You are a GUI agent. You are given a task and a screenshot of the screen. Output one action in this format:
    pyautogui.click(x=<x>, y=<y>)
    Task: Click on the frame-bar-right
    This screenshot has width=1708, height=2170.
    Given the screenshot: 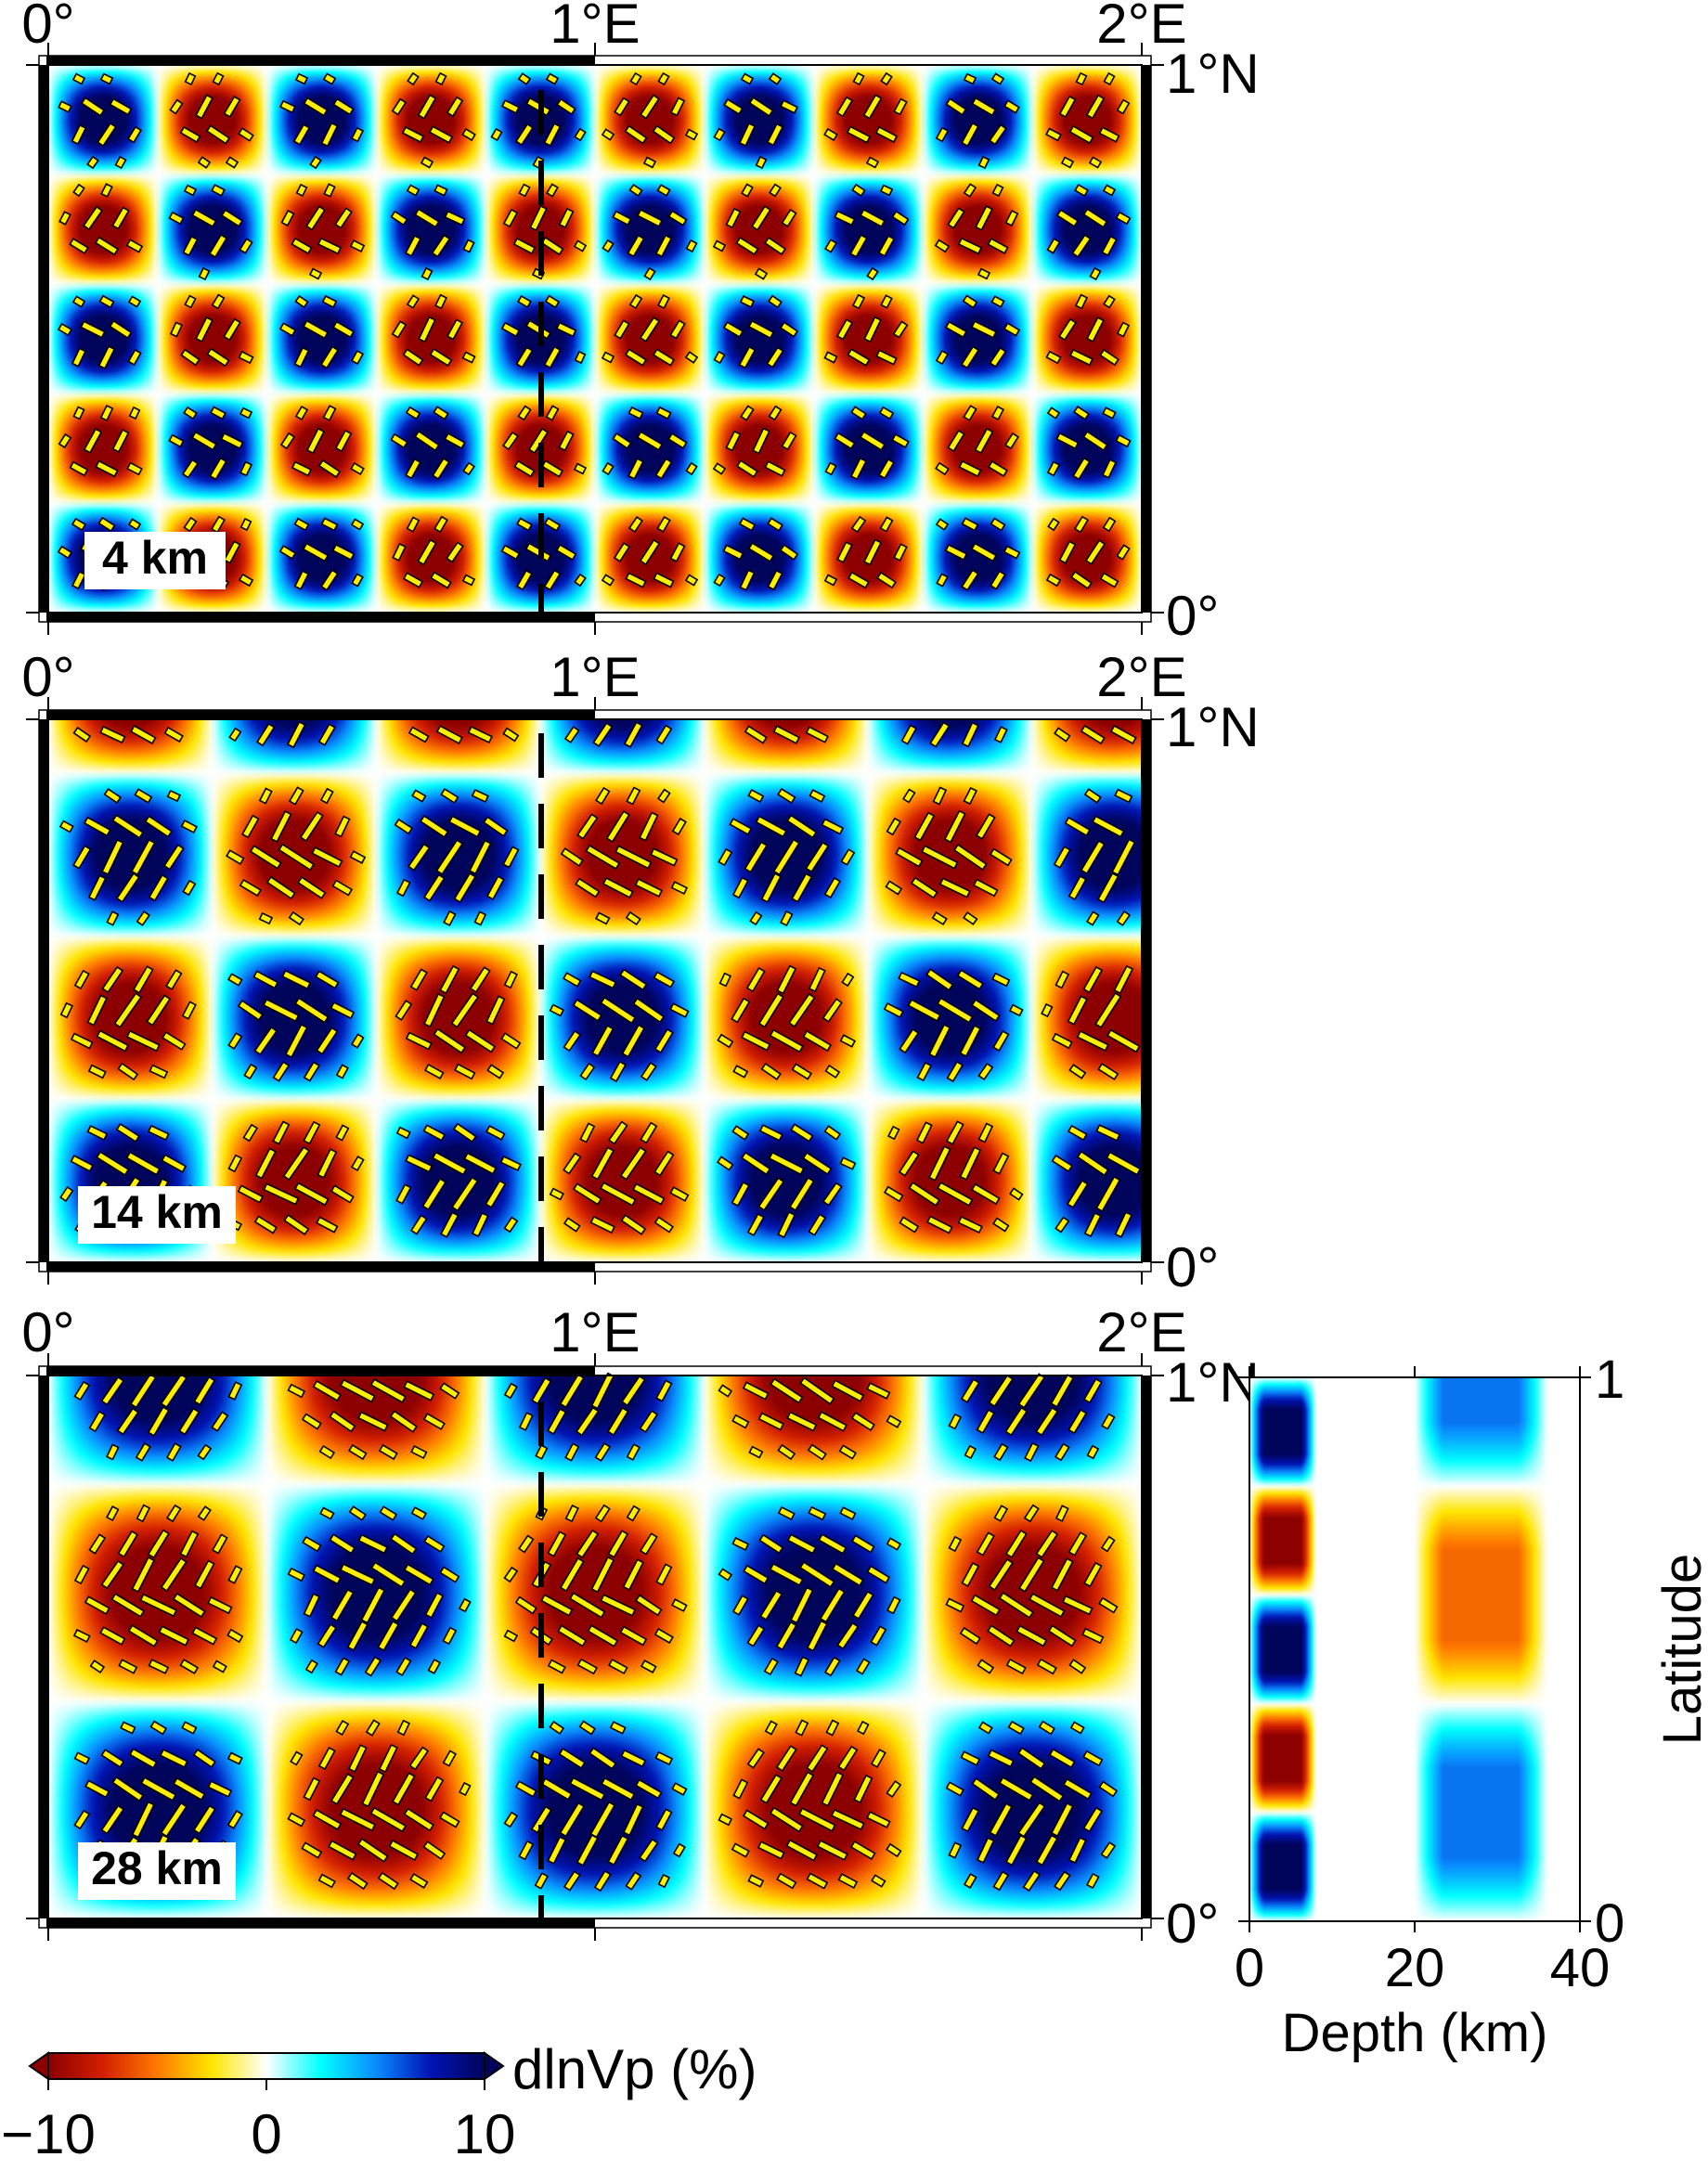 What is the action you would take?
    pyautogui.click(x=1146, y=990)
    